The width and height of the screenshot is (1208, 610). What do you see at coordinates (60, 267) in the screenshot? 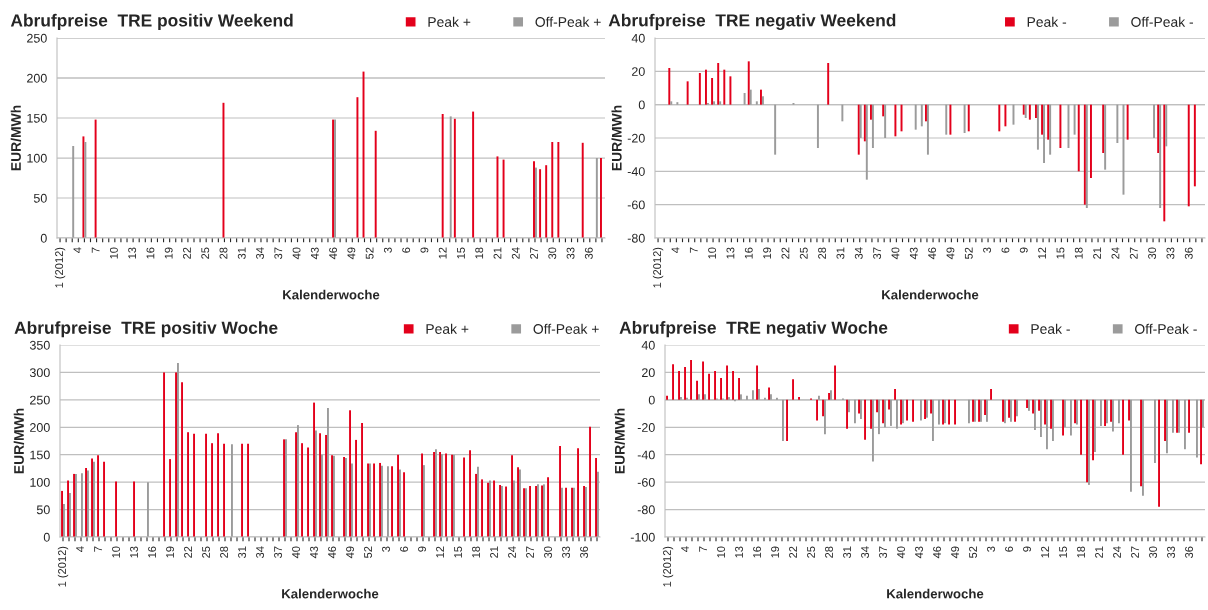
I see `x-tick-label: 1 (2012)` at bounding box center [60, 267].